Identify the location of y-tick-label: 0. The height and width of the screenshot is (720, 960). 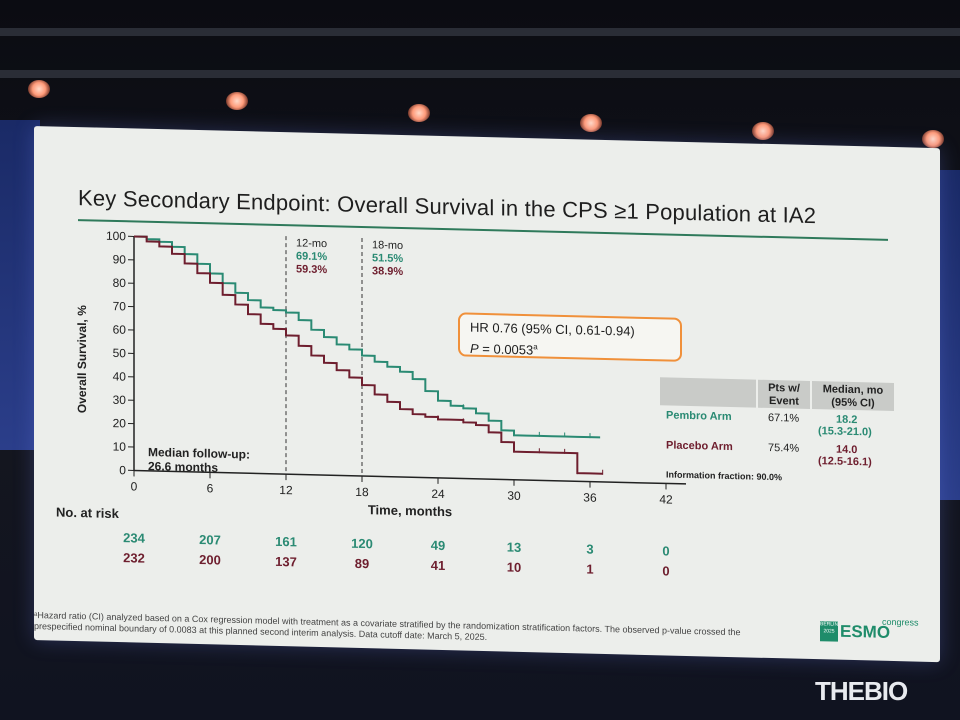
(122, 470).